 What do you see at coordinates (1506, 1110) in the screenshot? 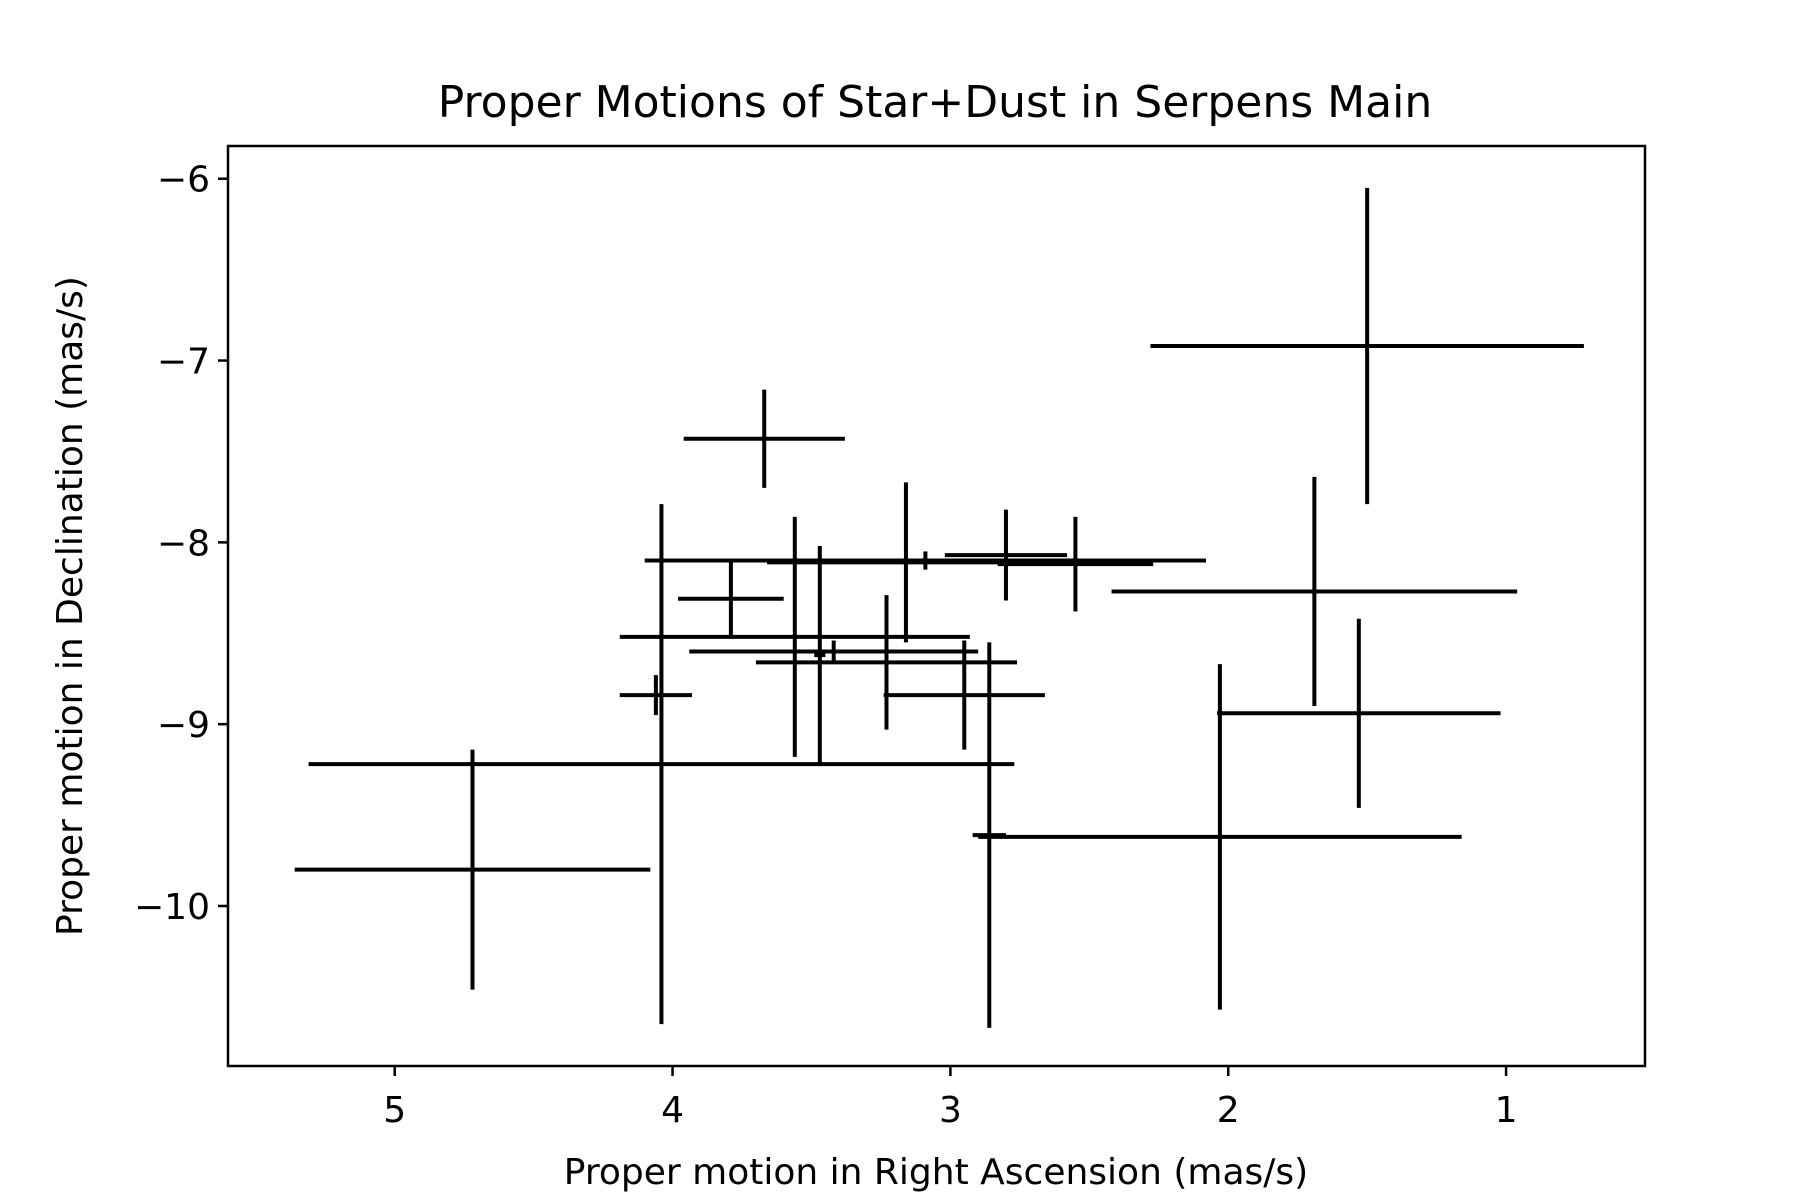
I see `x-tick-label: 1` at bounding box center [1506, 1110].